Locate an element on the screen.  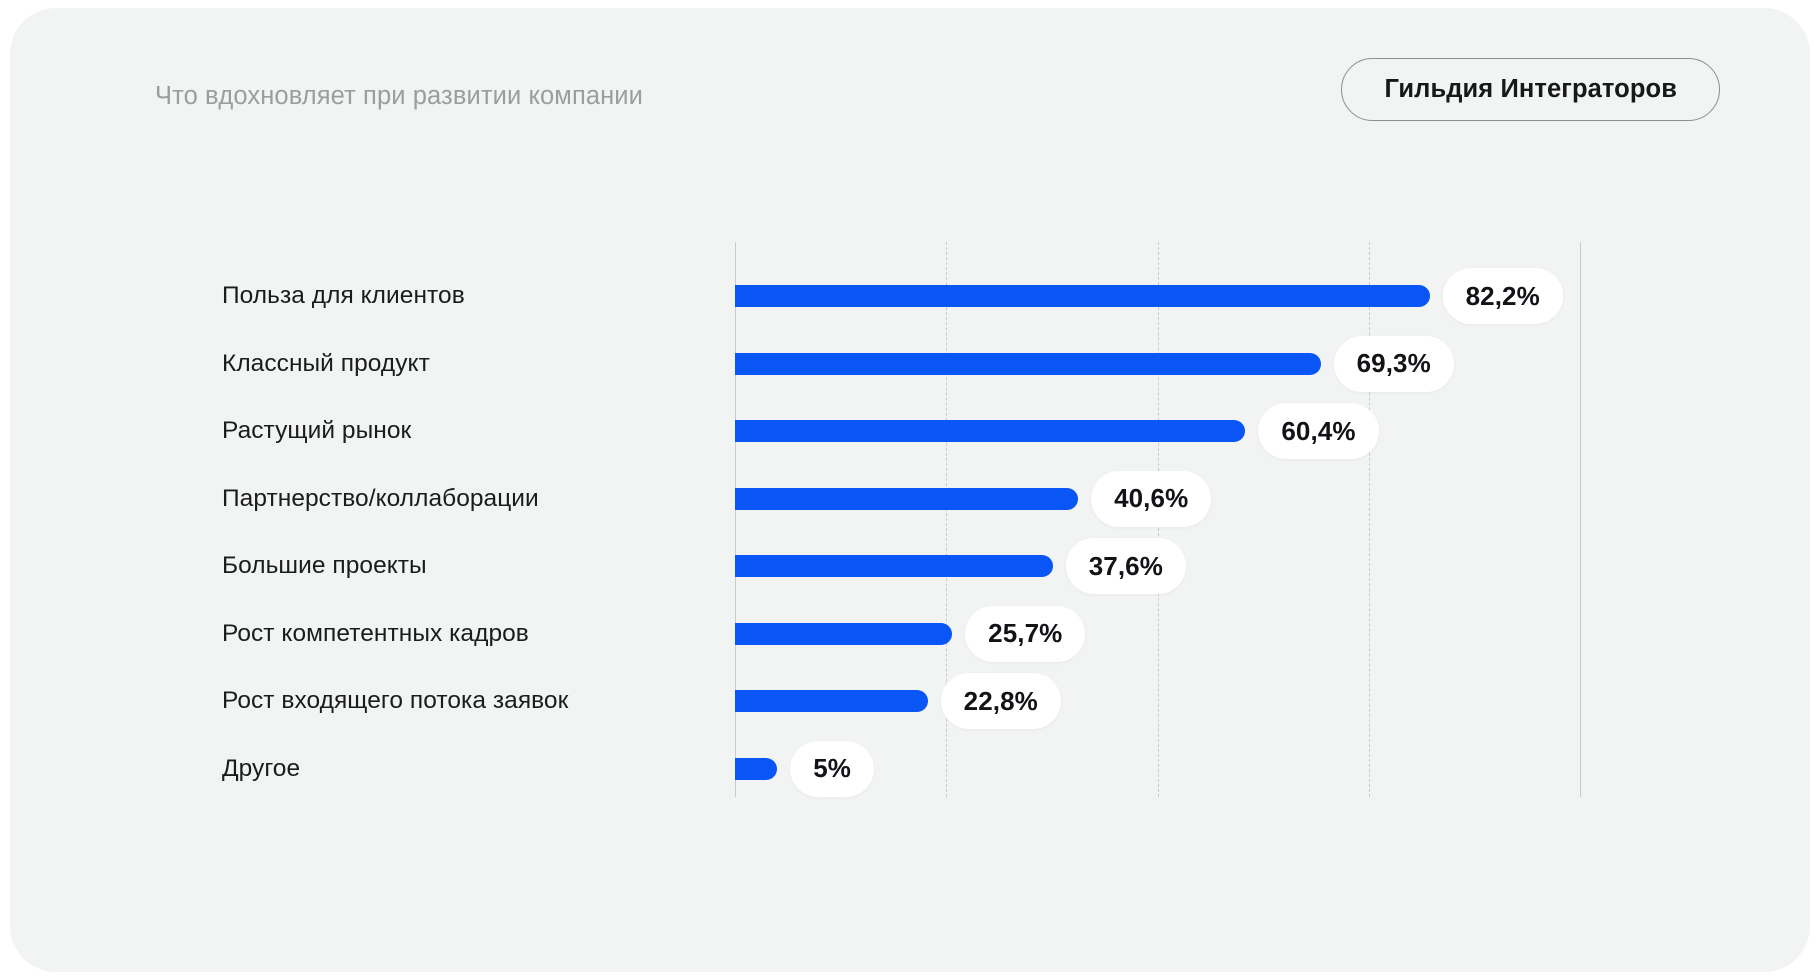
value-badge-text: 60,4% is located at coordinates (1318, 430).